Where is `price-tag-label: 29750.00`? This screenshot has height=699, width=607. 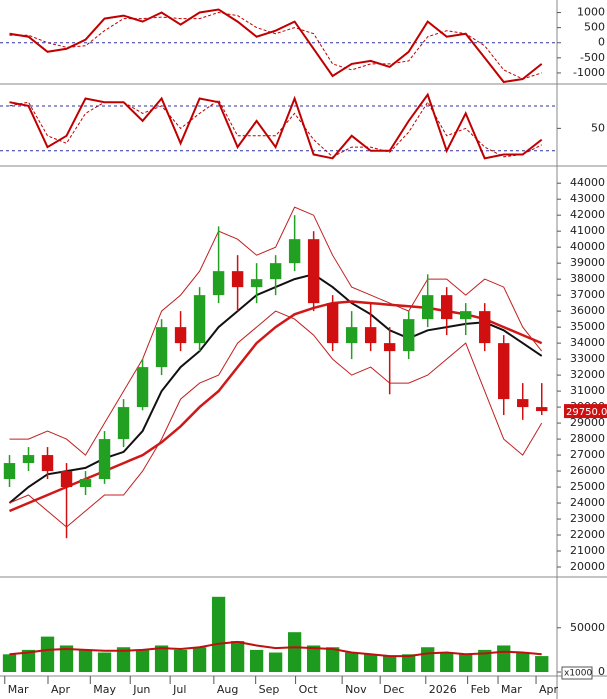
price-tag-label: 29750.00 is located at coordinates (586, 412).